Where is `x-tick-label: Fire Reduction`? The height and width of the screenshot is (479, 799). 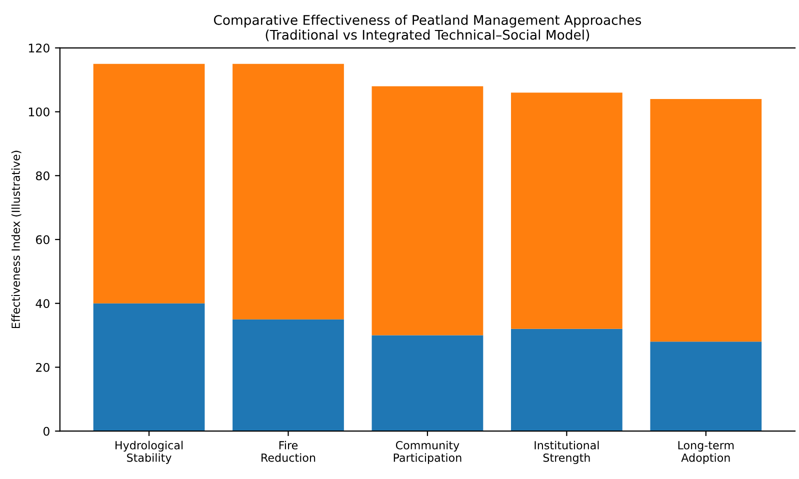 x-tick-label: Fire Reduction is located at coordinates (289, 451).